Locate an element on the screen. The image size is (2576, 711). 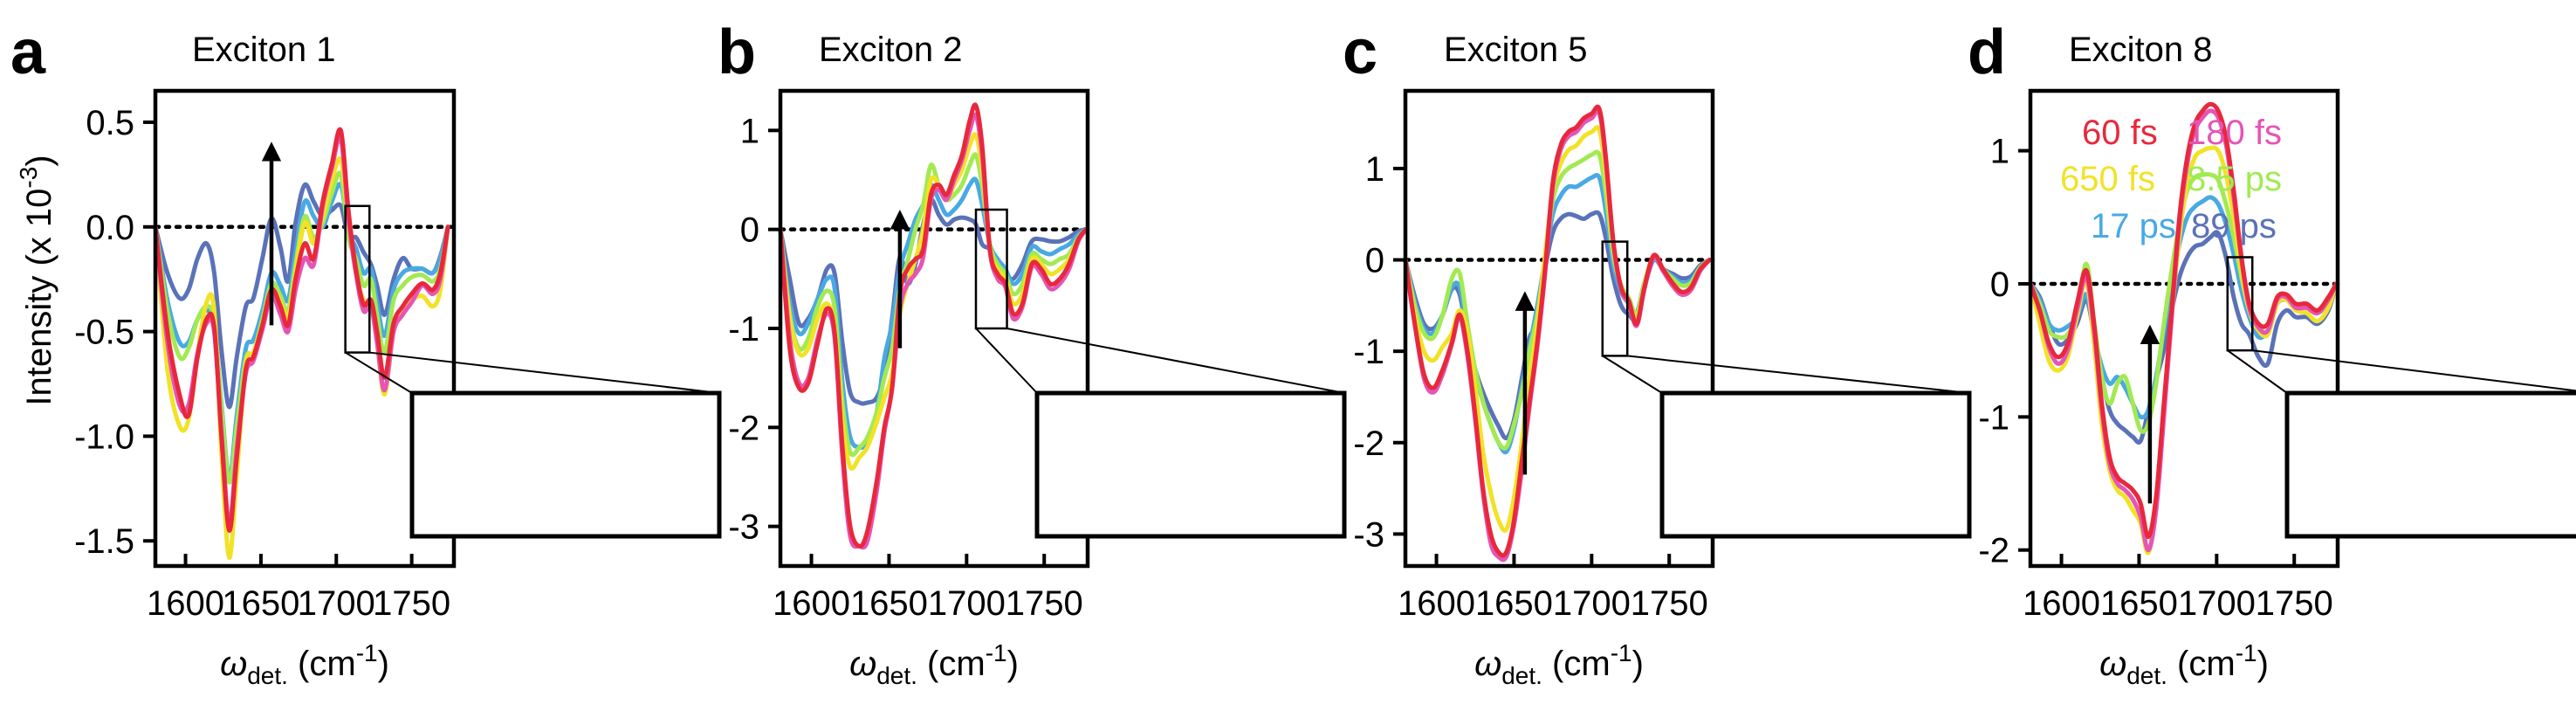
legend-entry: 89 ps is located at coordinates (2234, 226).